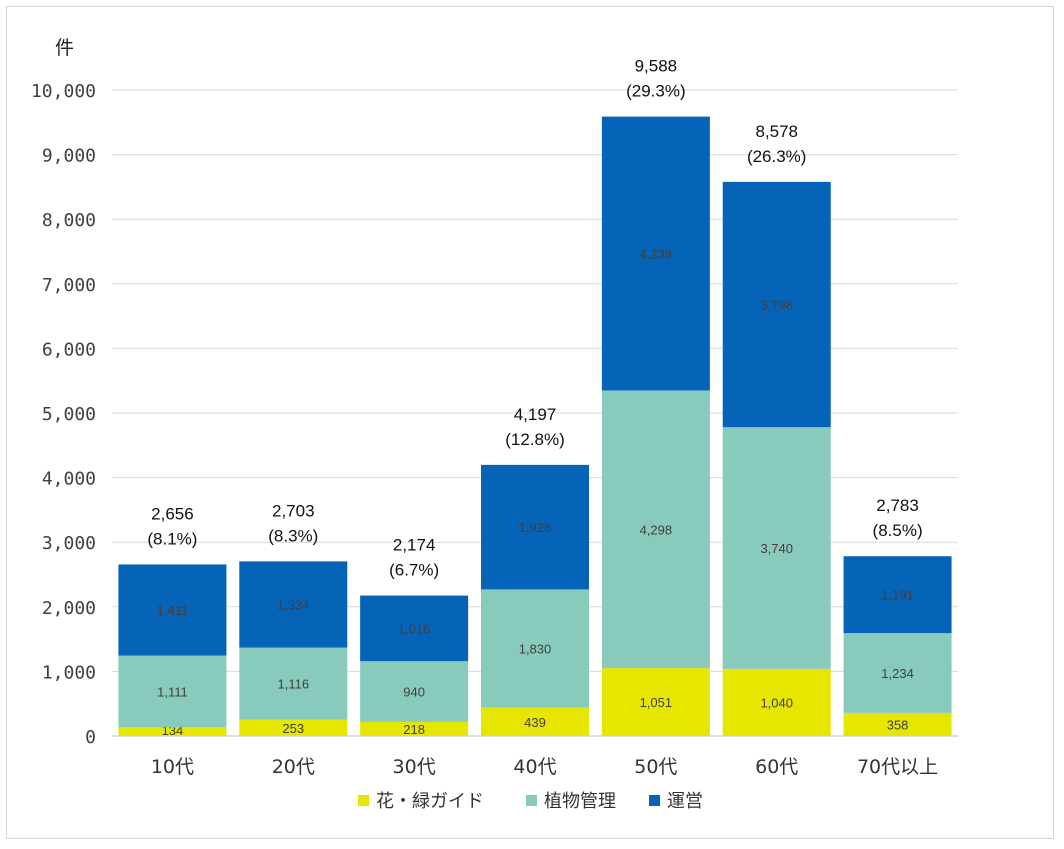 The height and width of the screenshot is (849, 1064). I want to click on data-label: 439, so click(535, 722).